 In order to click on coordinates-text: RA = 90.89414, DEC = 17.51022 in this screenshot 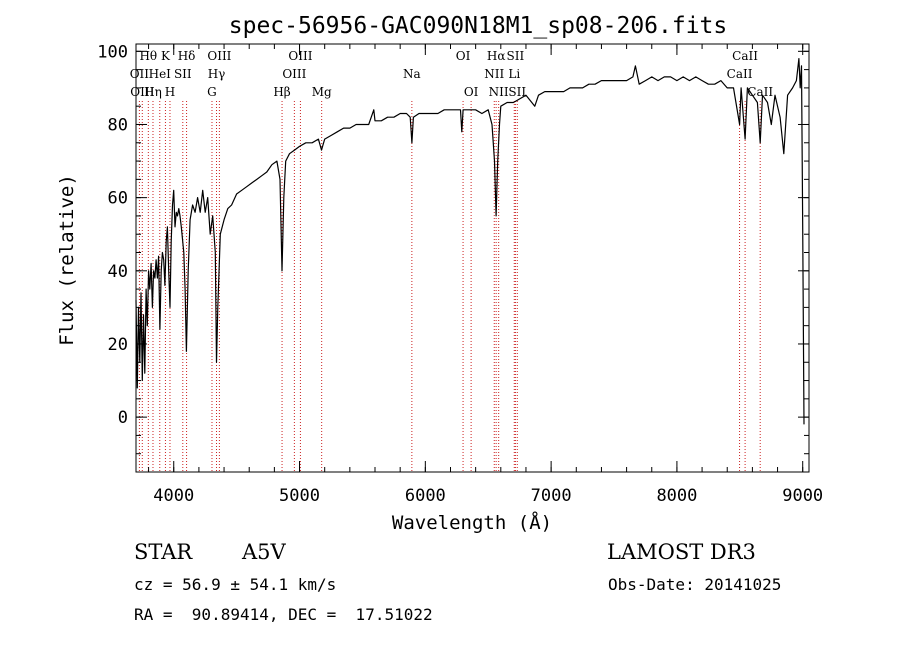, I will do `click(283, 614)`.